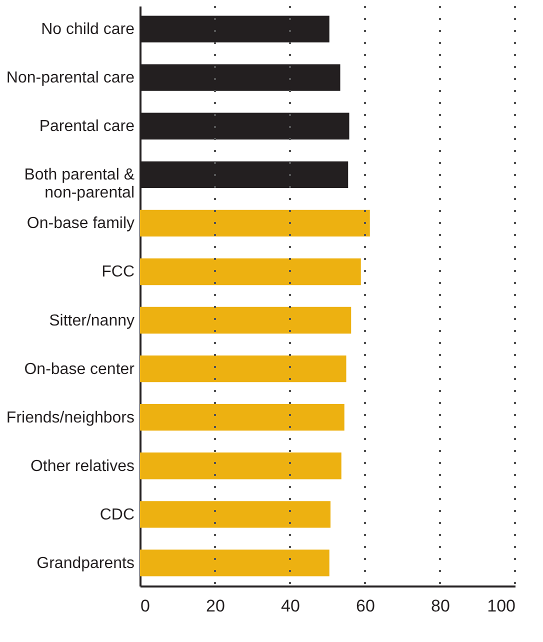 The width and height of the screenshot is (543, 642). I want to click on y-tick-label: On-base family, so click(80, 223).